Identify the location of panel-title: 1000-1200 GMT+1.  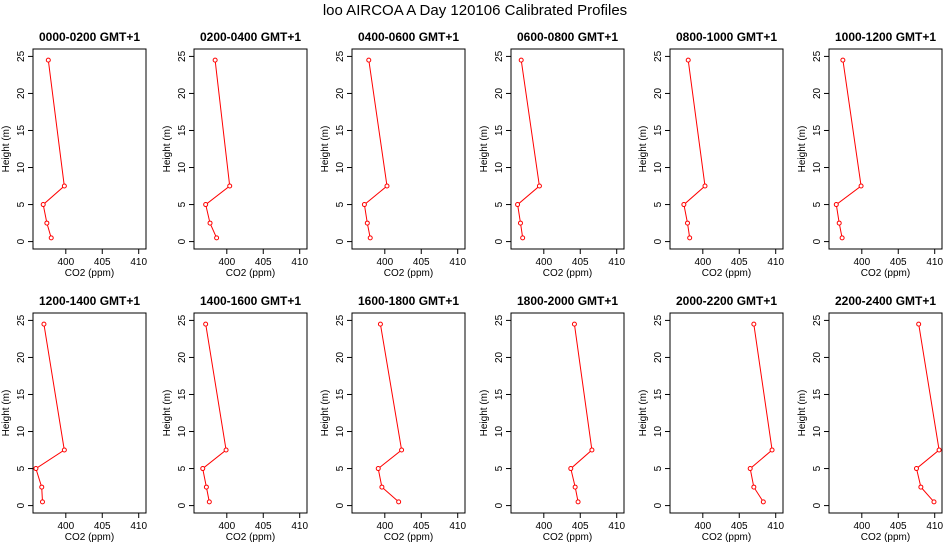
(885, 37).